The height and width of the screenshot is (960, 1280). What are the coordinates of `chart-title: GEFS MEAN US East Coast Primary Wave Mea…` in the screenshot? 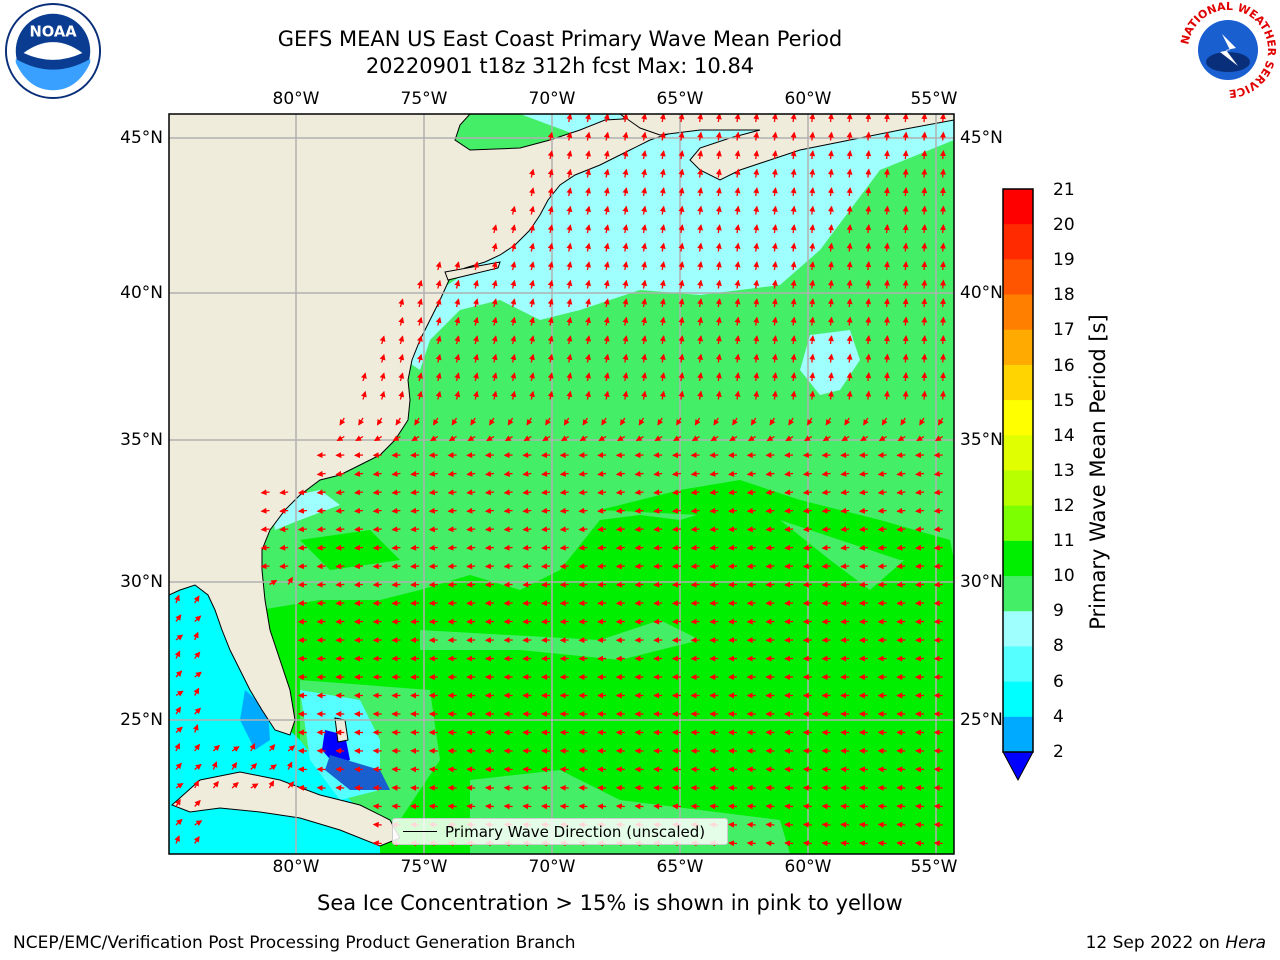 It's located at (560, 39).